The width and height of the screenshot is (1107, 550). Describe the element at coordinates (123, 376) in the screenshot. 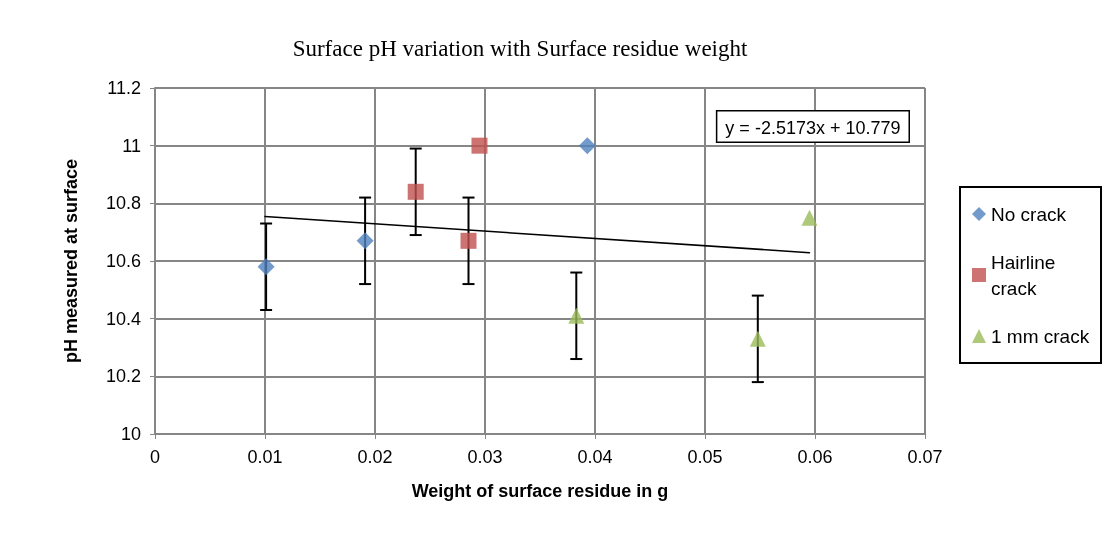

I see `y-tick-label: 10.2` at that location.